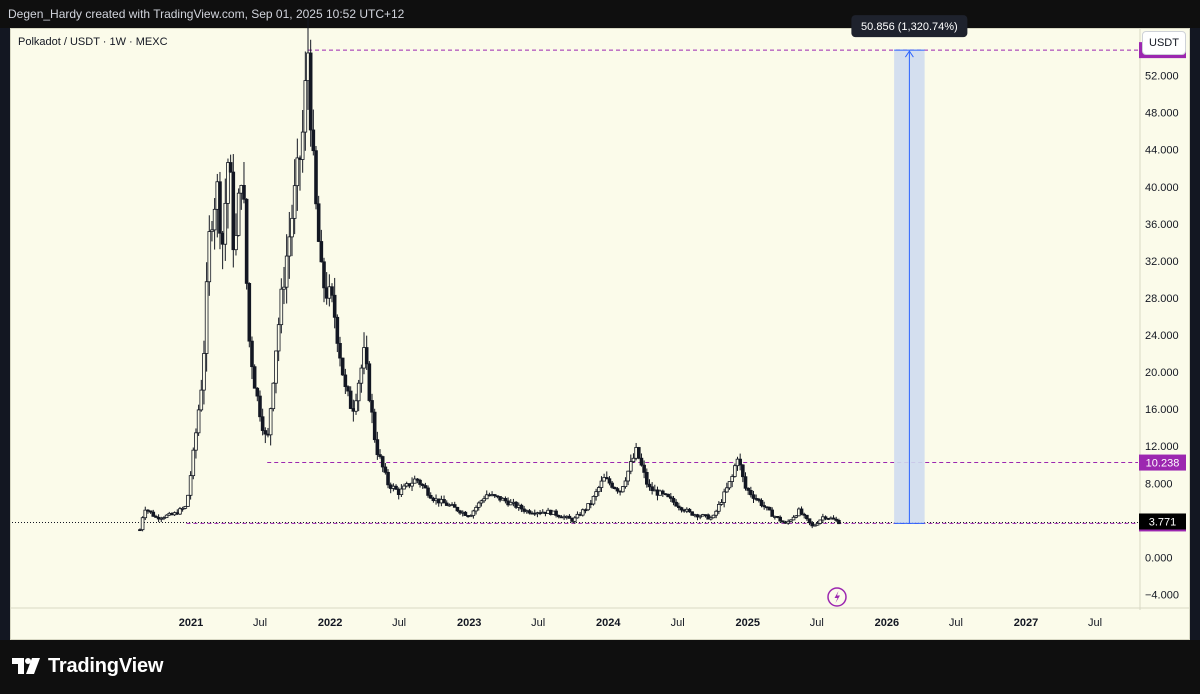 Image resolution: width=1200 pixels, height=694 pixels. I want to click on lightning-bolt-glyph, so click(837, 597).